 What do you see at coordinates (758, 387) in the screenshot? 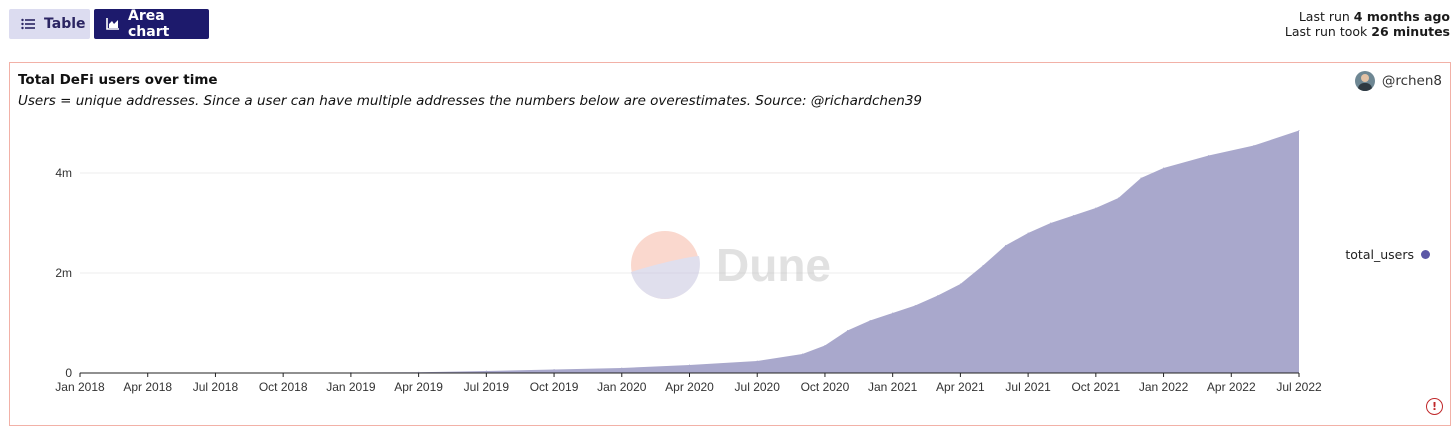
I see `x-tick-label: Jul 2020` at bounding box center [758, 387].